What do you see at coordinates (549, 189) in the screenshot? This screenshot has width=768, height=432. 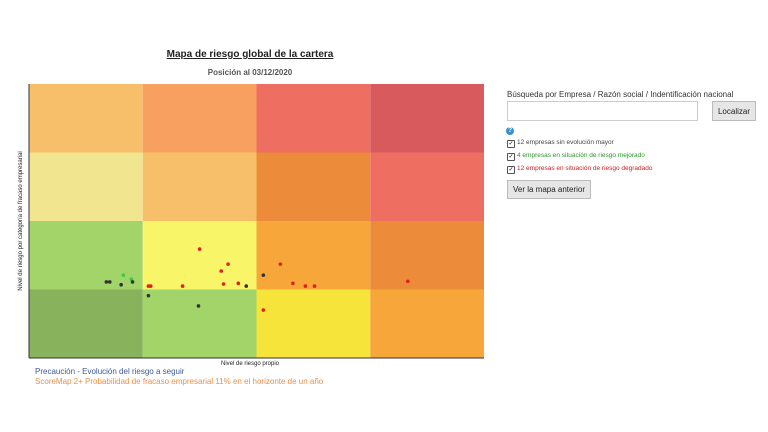 I see `previous-map-button: Ver la mapa anterior` at bounding box center [549, 189].